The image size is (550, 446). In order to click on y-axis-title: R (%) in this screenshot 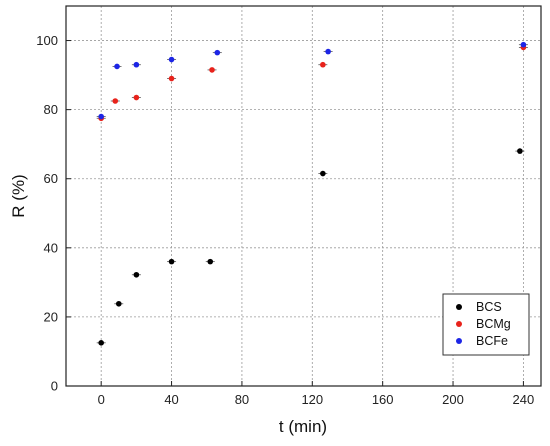, I will do `click(18, 195)`.